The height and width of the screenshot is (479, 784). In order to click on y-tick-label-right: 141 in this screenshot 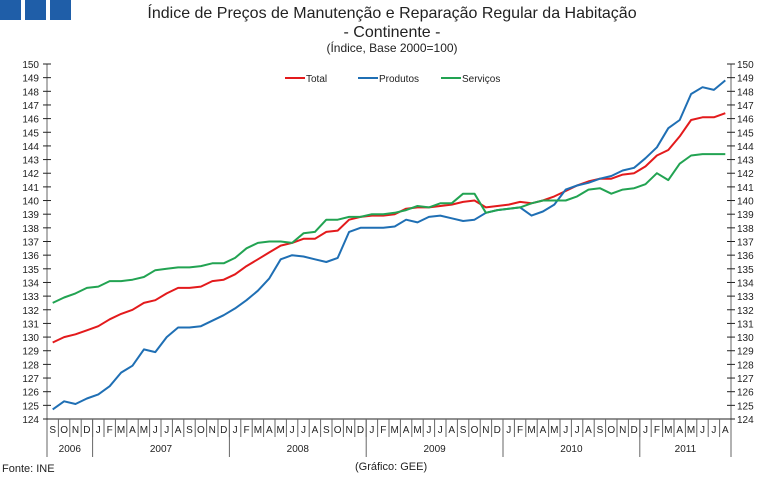, I will do `click(745, 188)`.